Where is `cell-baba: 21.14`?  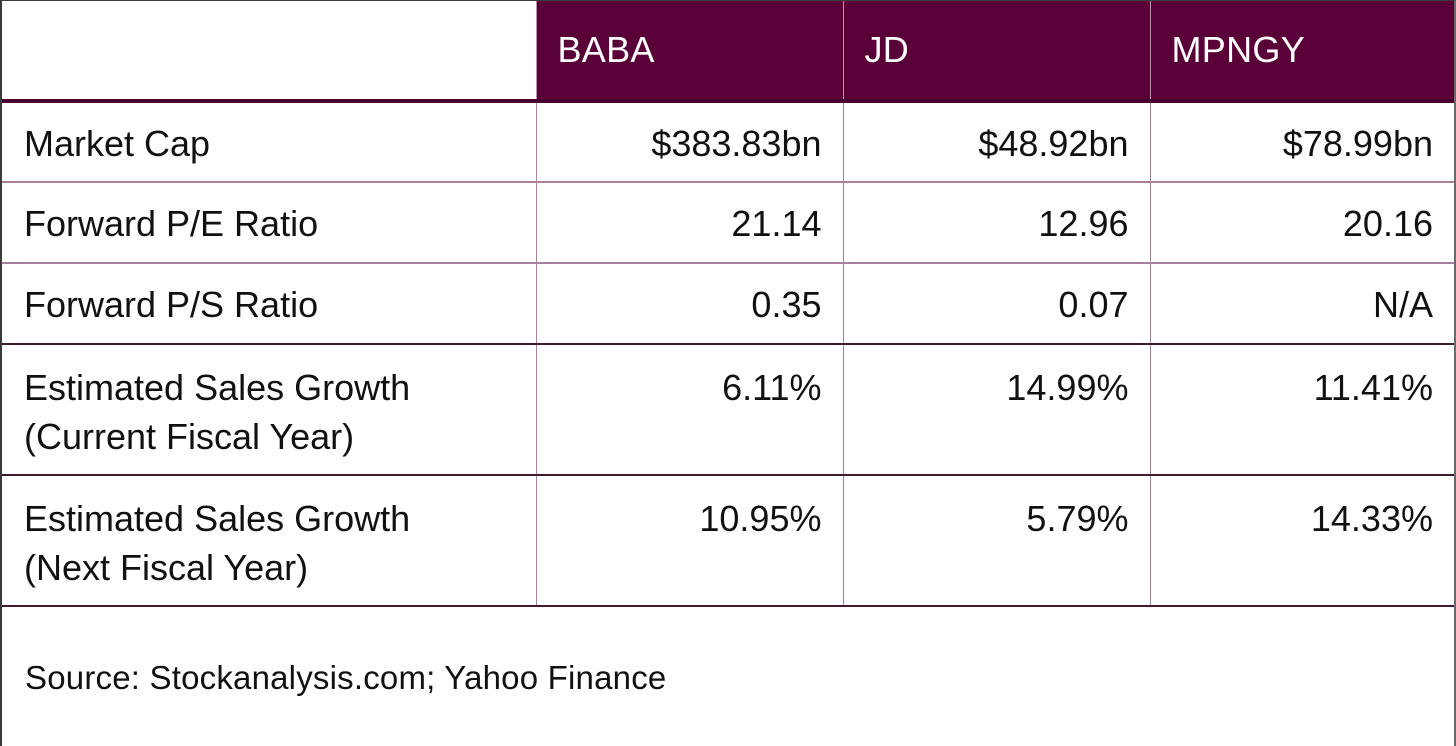
cell-baba: 21.14 is located at coordinates (689, 223).